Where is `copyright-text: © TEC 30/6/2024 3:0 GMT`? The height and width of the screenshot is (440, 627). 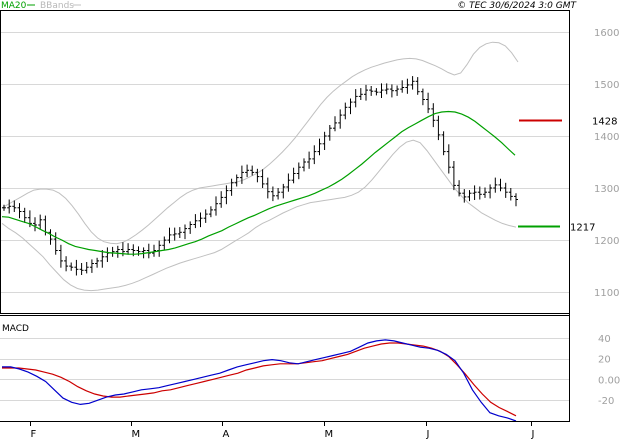
copyright-text: © TEC 30/6/2024 3:0 GMT is located at coordinates (517, 6).